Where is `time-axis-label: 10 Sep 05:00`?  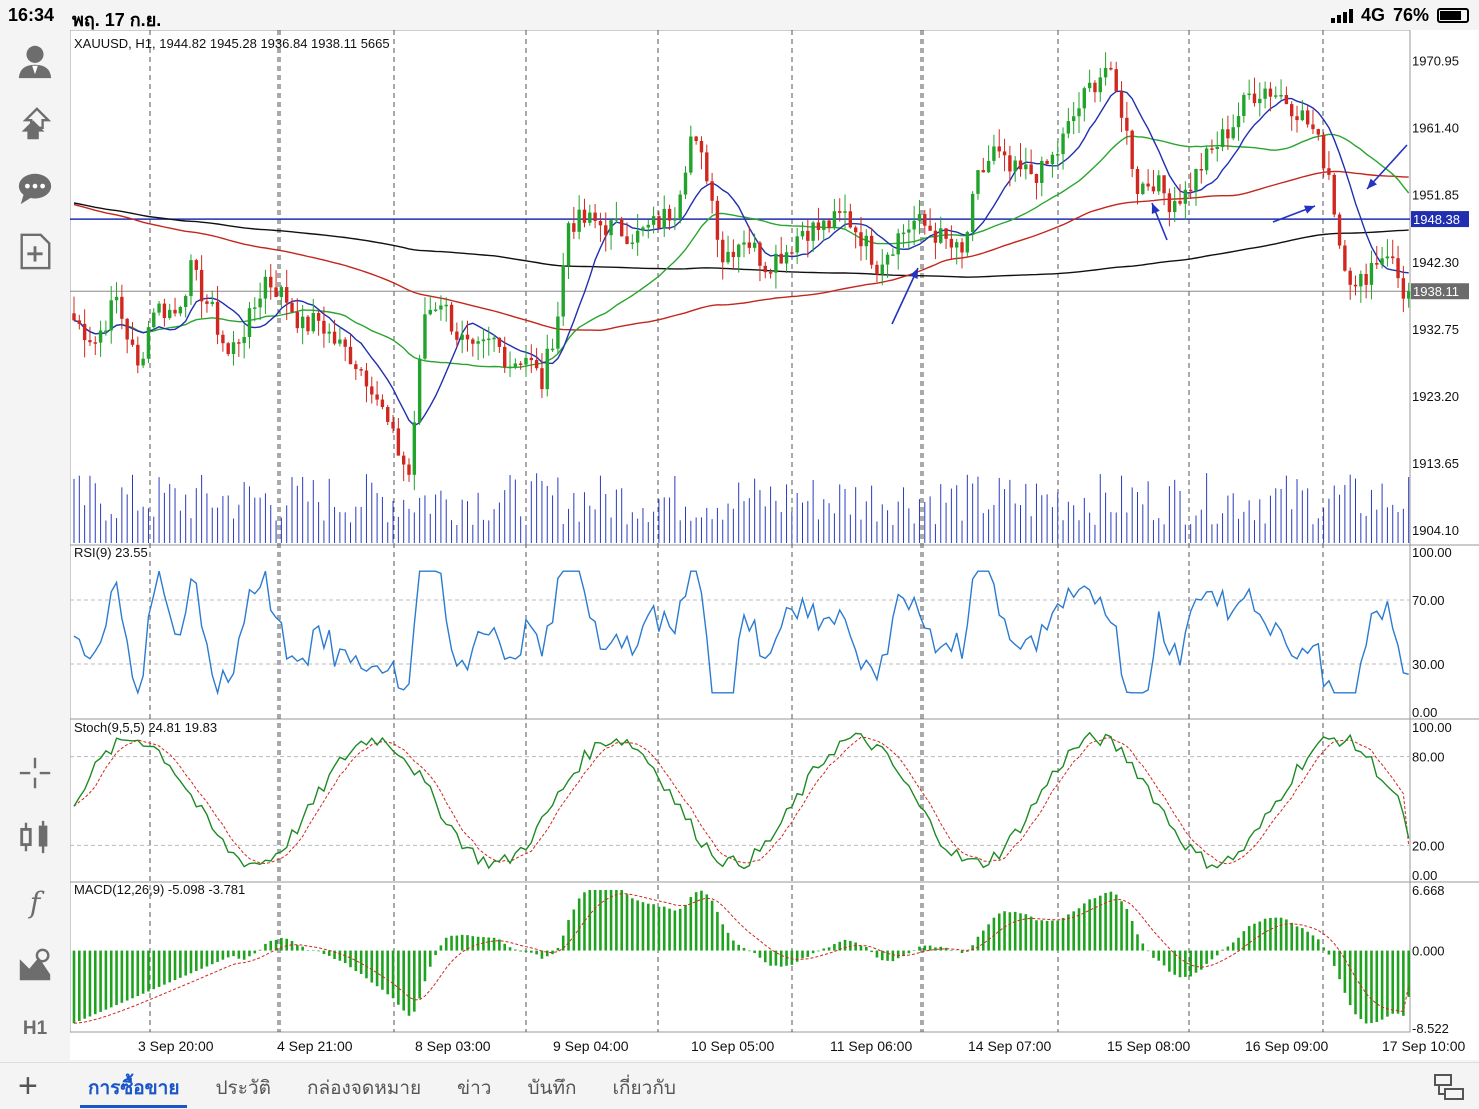 time-axis-label: 10 Sep 05:00 is located at coordinates (733, 1046).